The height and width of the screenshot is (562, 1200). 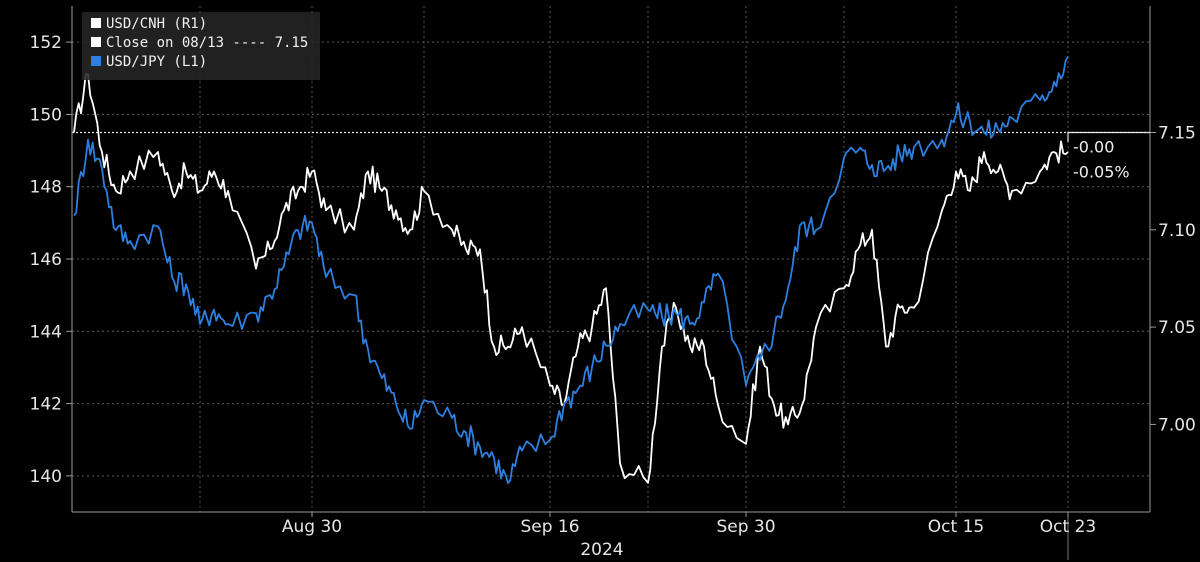 I want to click on legend-entry-0: USD/CNH (R1), so click(x=156, y=24).